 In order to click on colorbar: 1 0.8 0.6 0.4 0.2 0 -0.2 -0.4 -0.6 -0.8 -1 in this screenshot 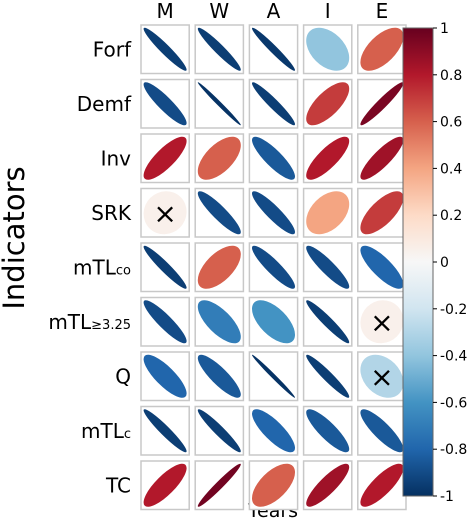, I will do `click(434, 263)`.